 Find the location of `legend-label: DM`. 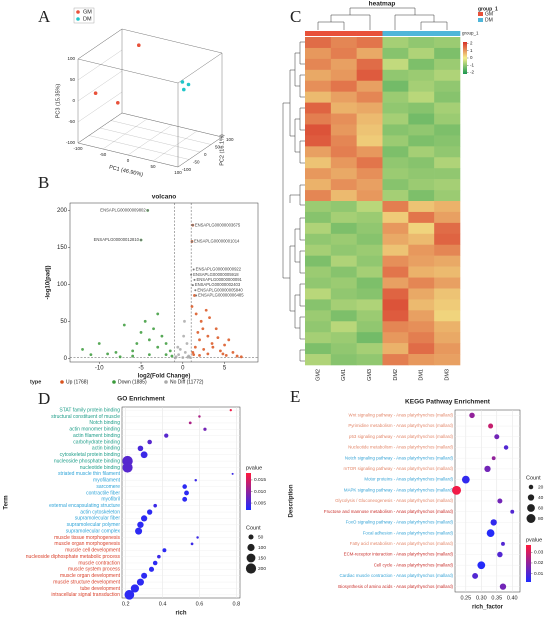

legend-label: DM is located at coordinates (87, 19).